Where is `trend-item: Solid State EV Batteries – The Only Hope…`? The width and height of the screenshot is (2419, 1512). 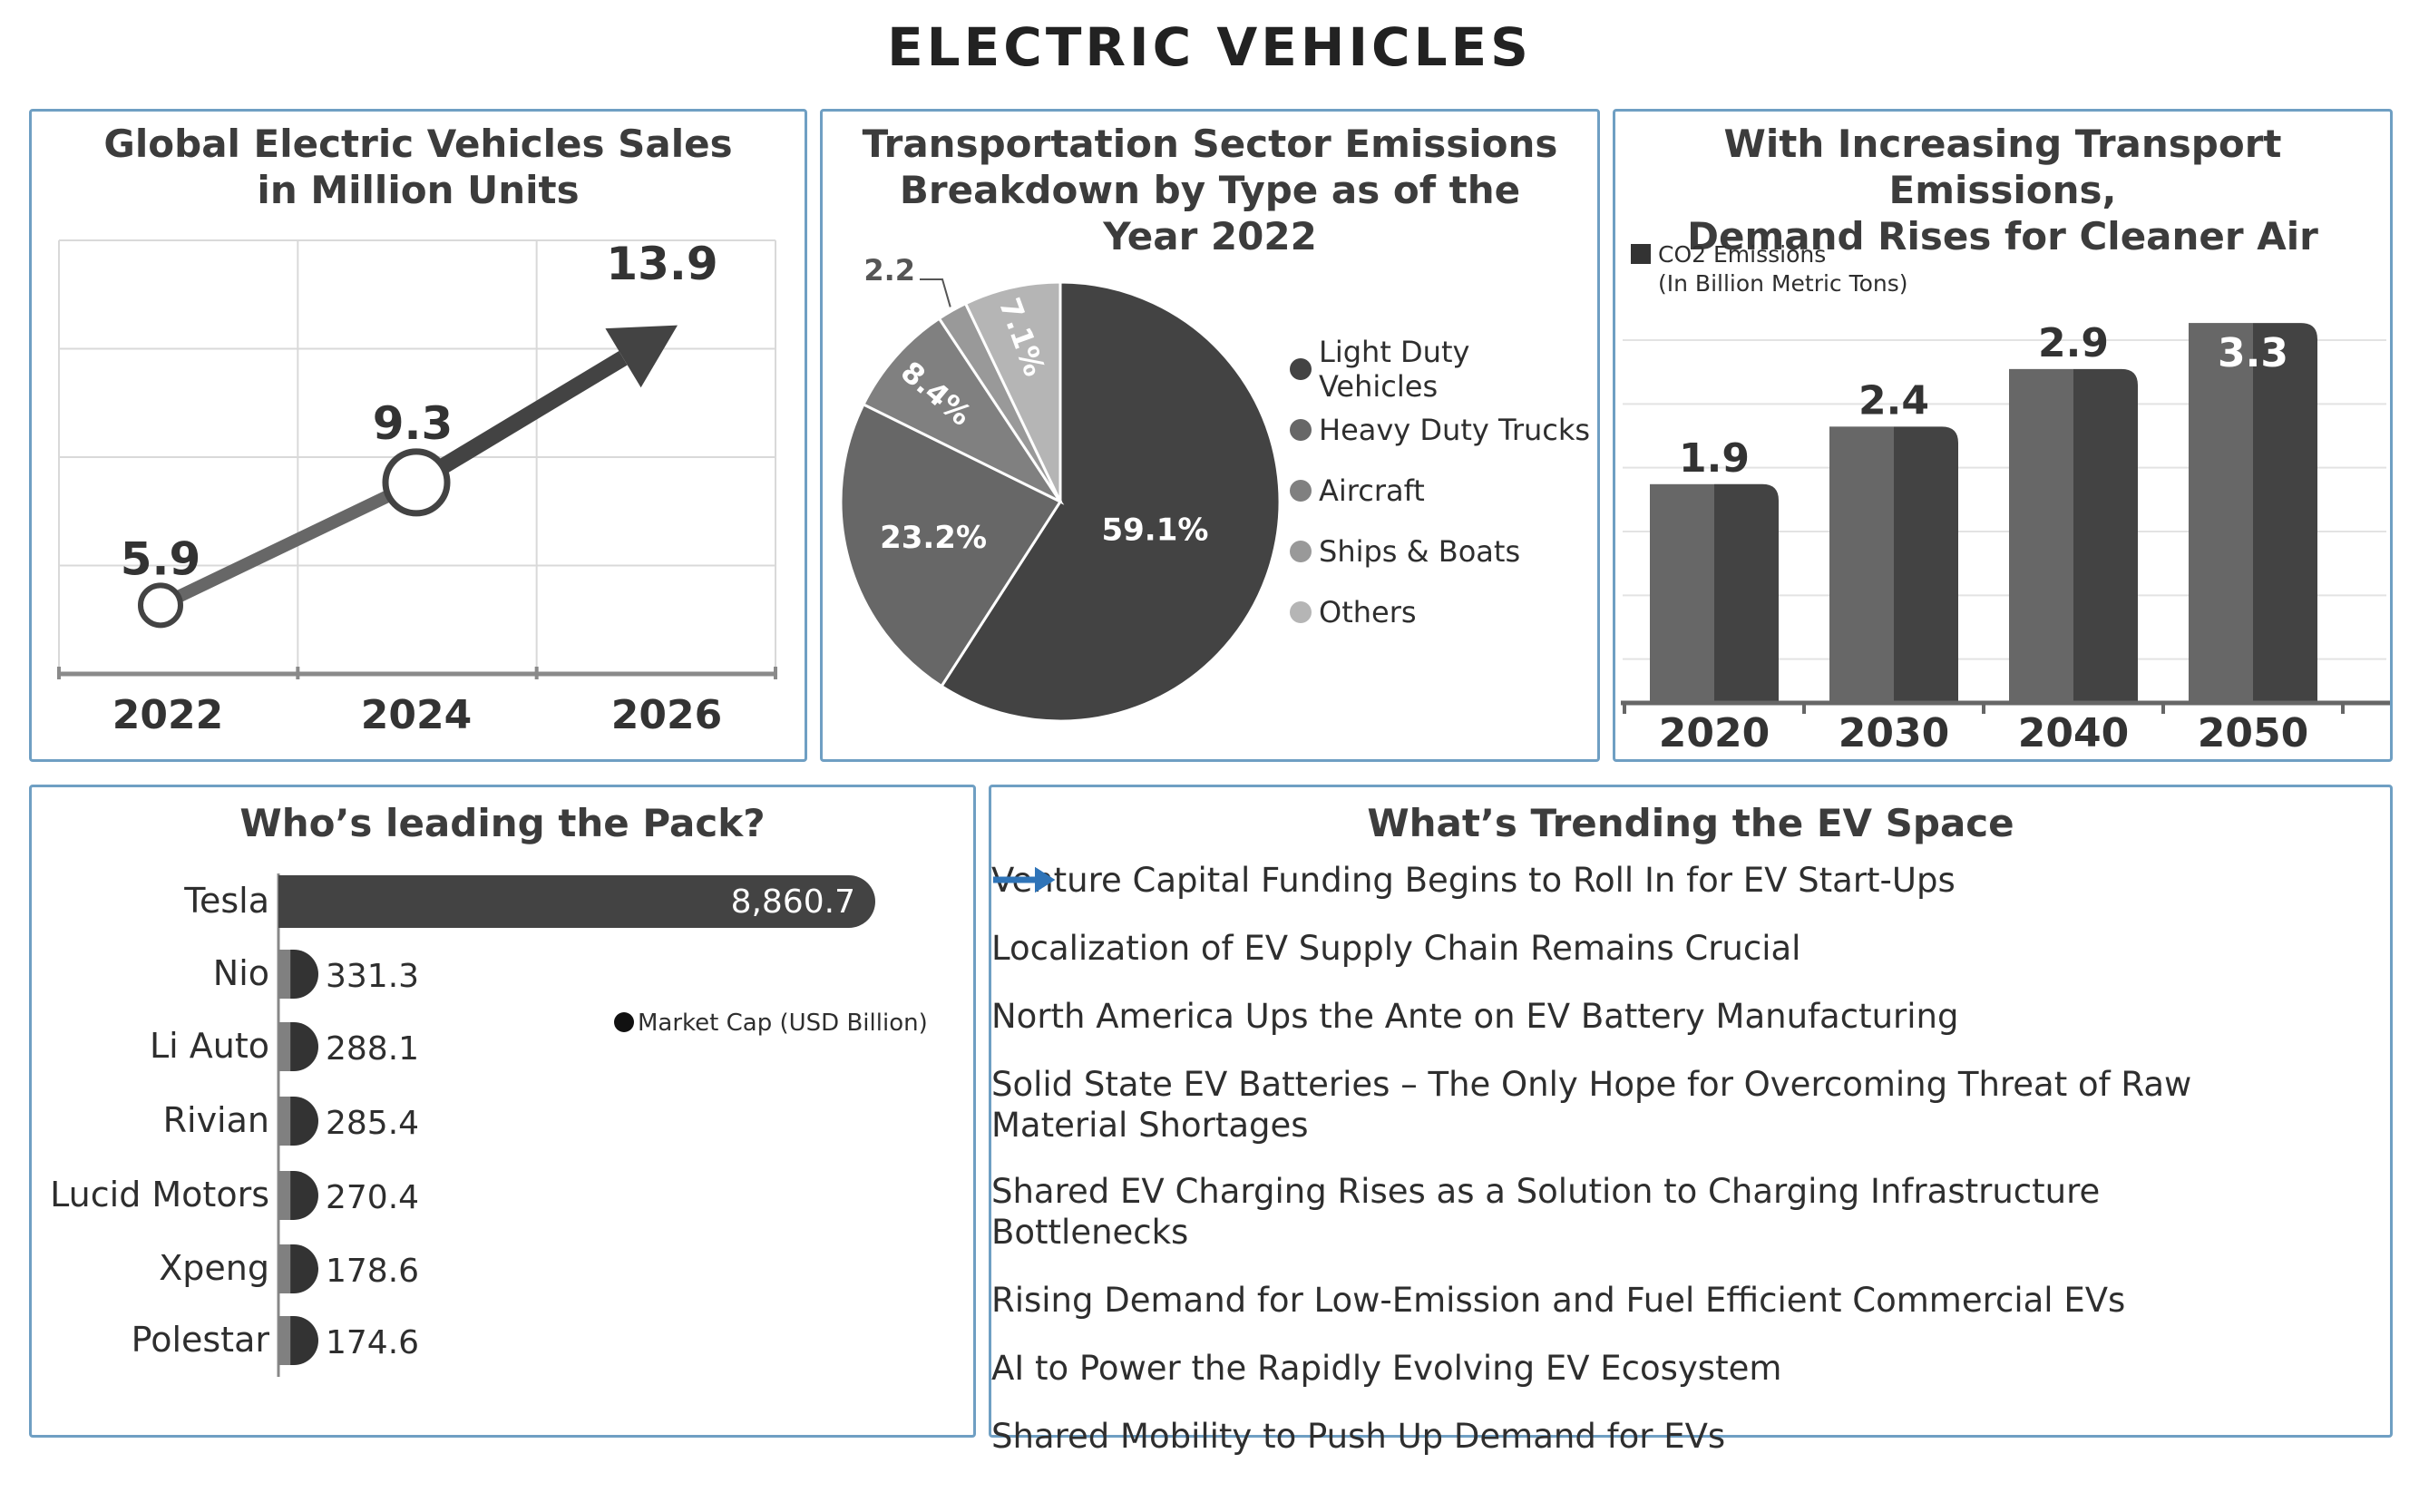
trend-item: Solid State EV Batteries – The Only Hope… is located at coordinates (1691, 1006).